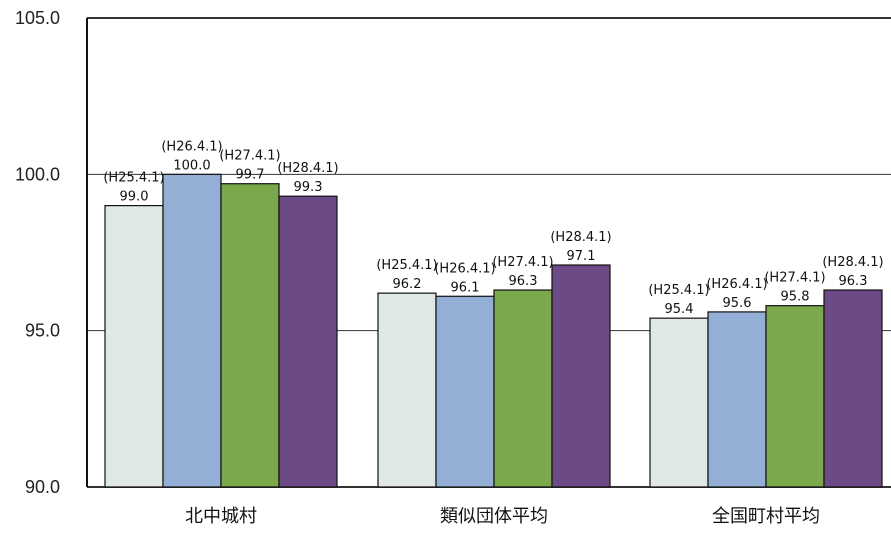 The width and height of the screenshot is (891, 533). Describe the element at coordinates (737, 303) in the screenshot. I see `data-label: 95.6` at that location.